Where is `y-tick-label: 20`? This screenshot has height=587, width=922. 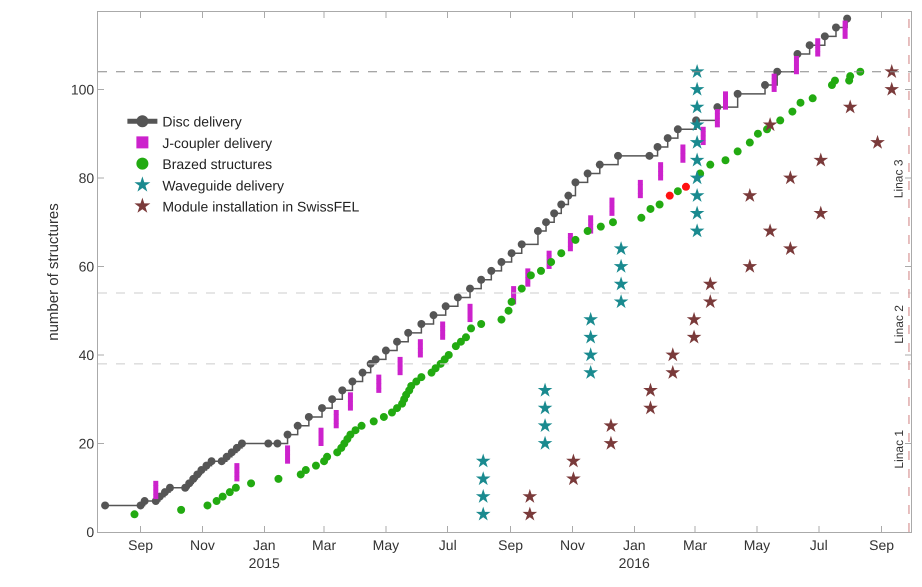
y-tick-label: 20 is located at coordinates (86, 443).